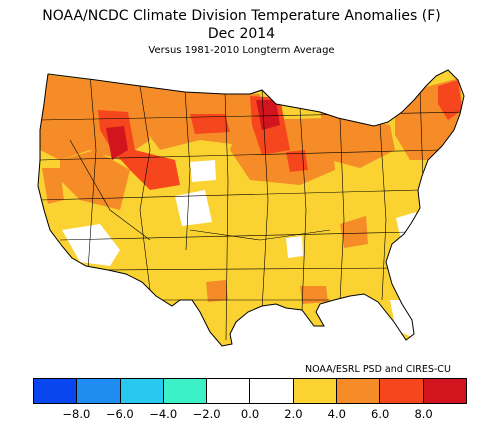  What do you see at coordinates (450, 100) in the screenshot?
I see `region-maine-red` at bounding box center [450, 100].